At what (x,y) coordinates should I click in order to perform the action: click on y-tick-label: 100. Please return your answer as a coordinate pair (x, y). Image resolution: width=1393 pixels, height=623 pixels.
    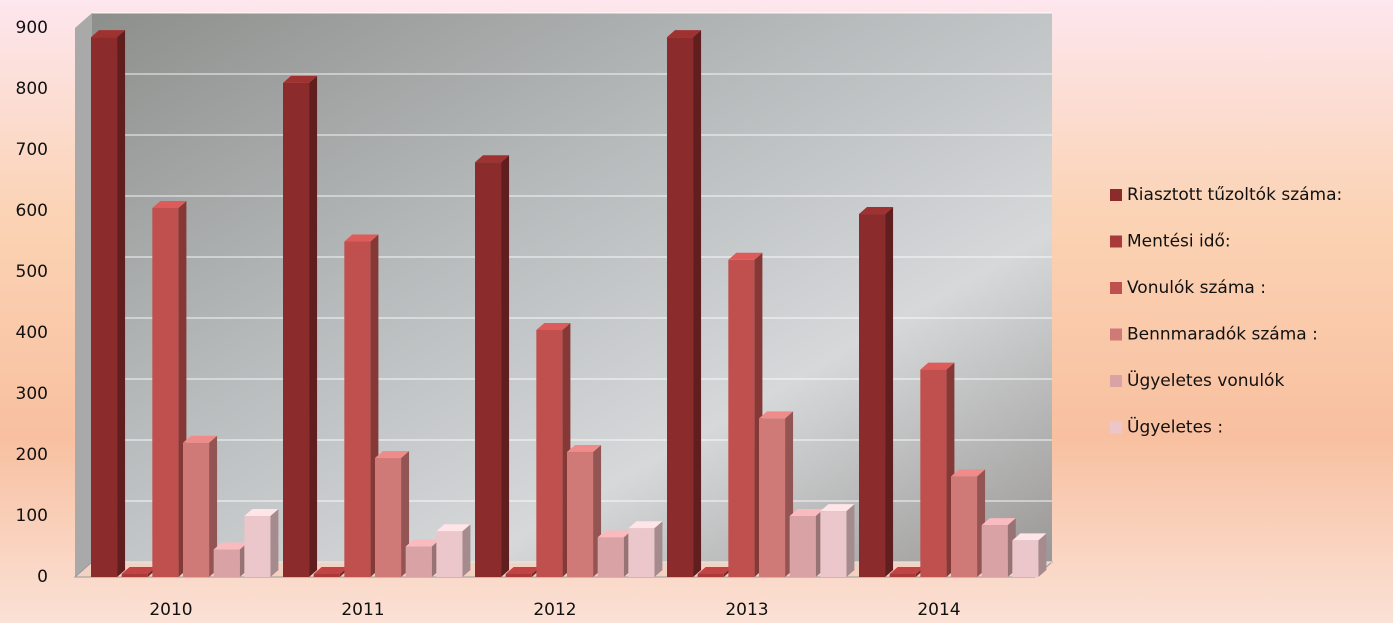
    Looking at the image, I should click on (32, 516).